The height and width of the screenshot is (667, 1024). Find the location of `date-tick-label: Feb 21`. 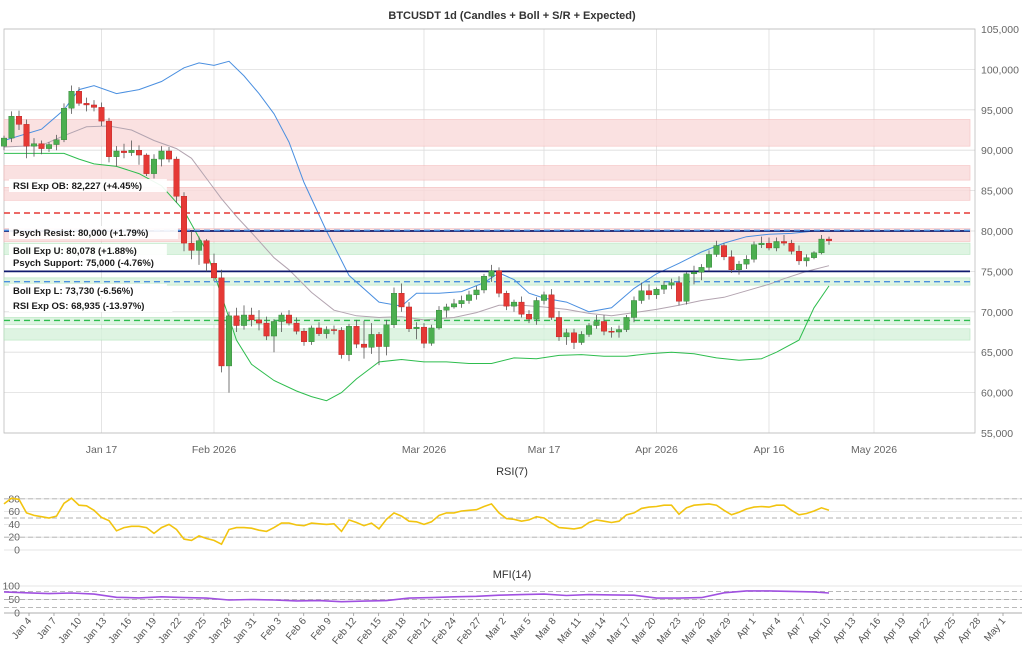

date-tick-label: Feb 21 is located at coordinates (419, 631).